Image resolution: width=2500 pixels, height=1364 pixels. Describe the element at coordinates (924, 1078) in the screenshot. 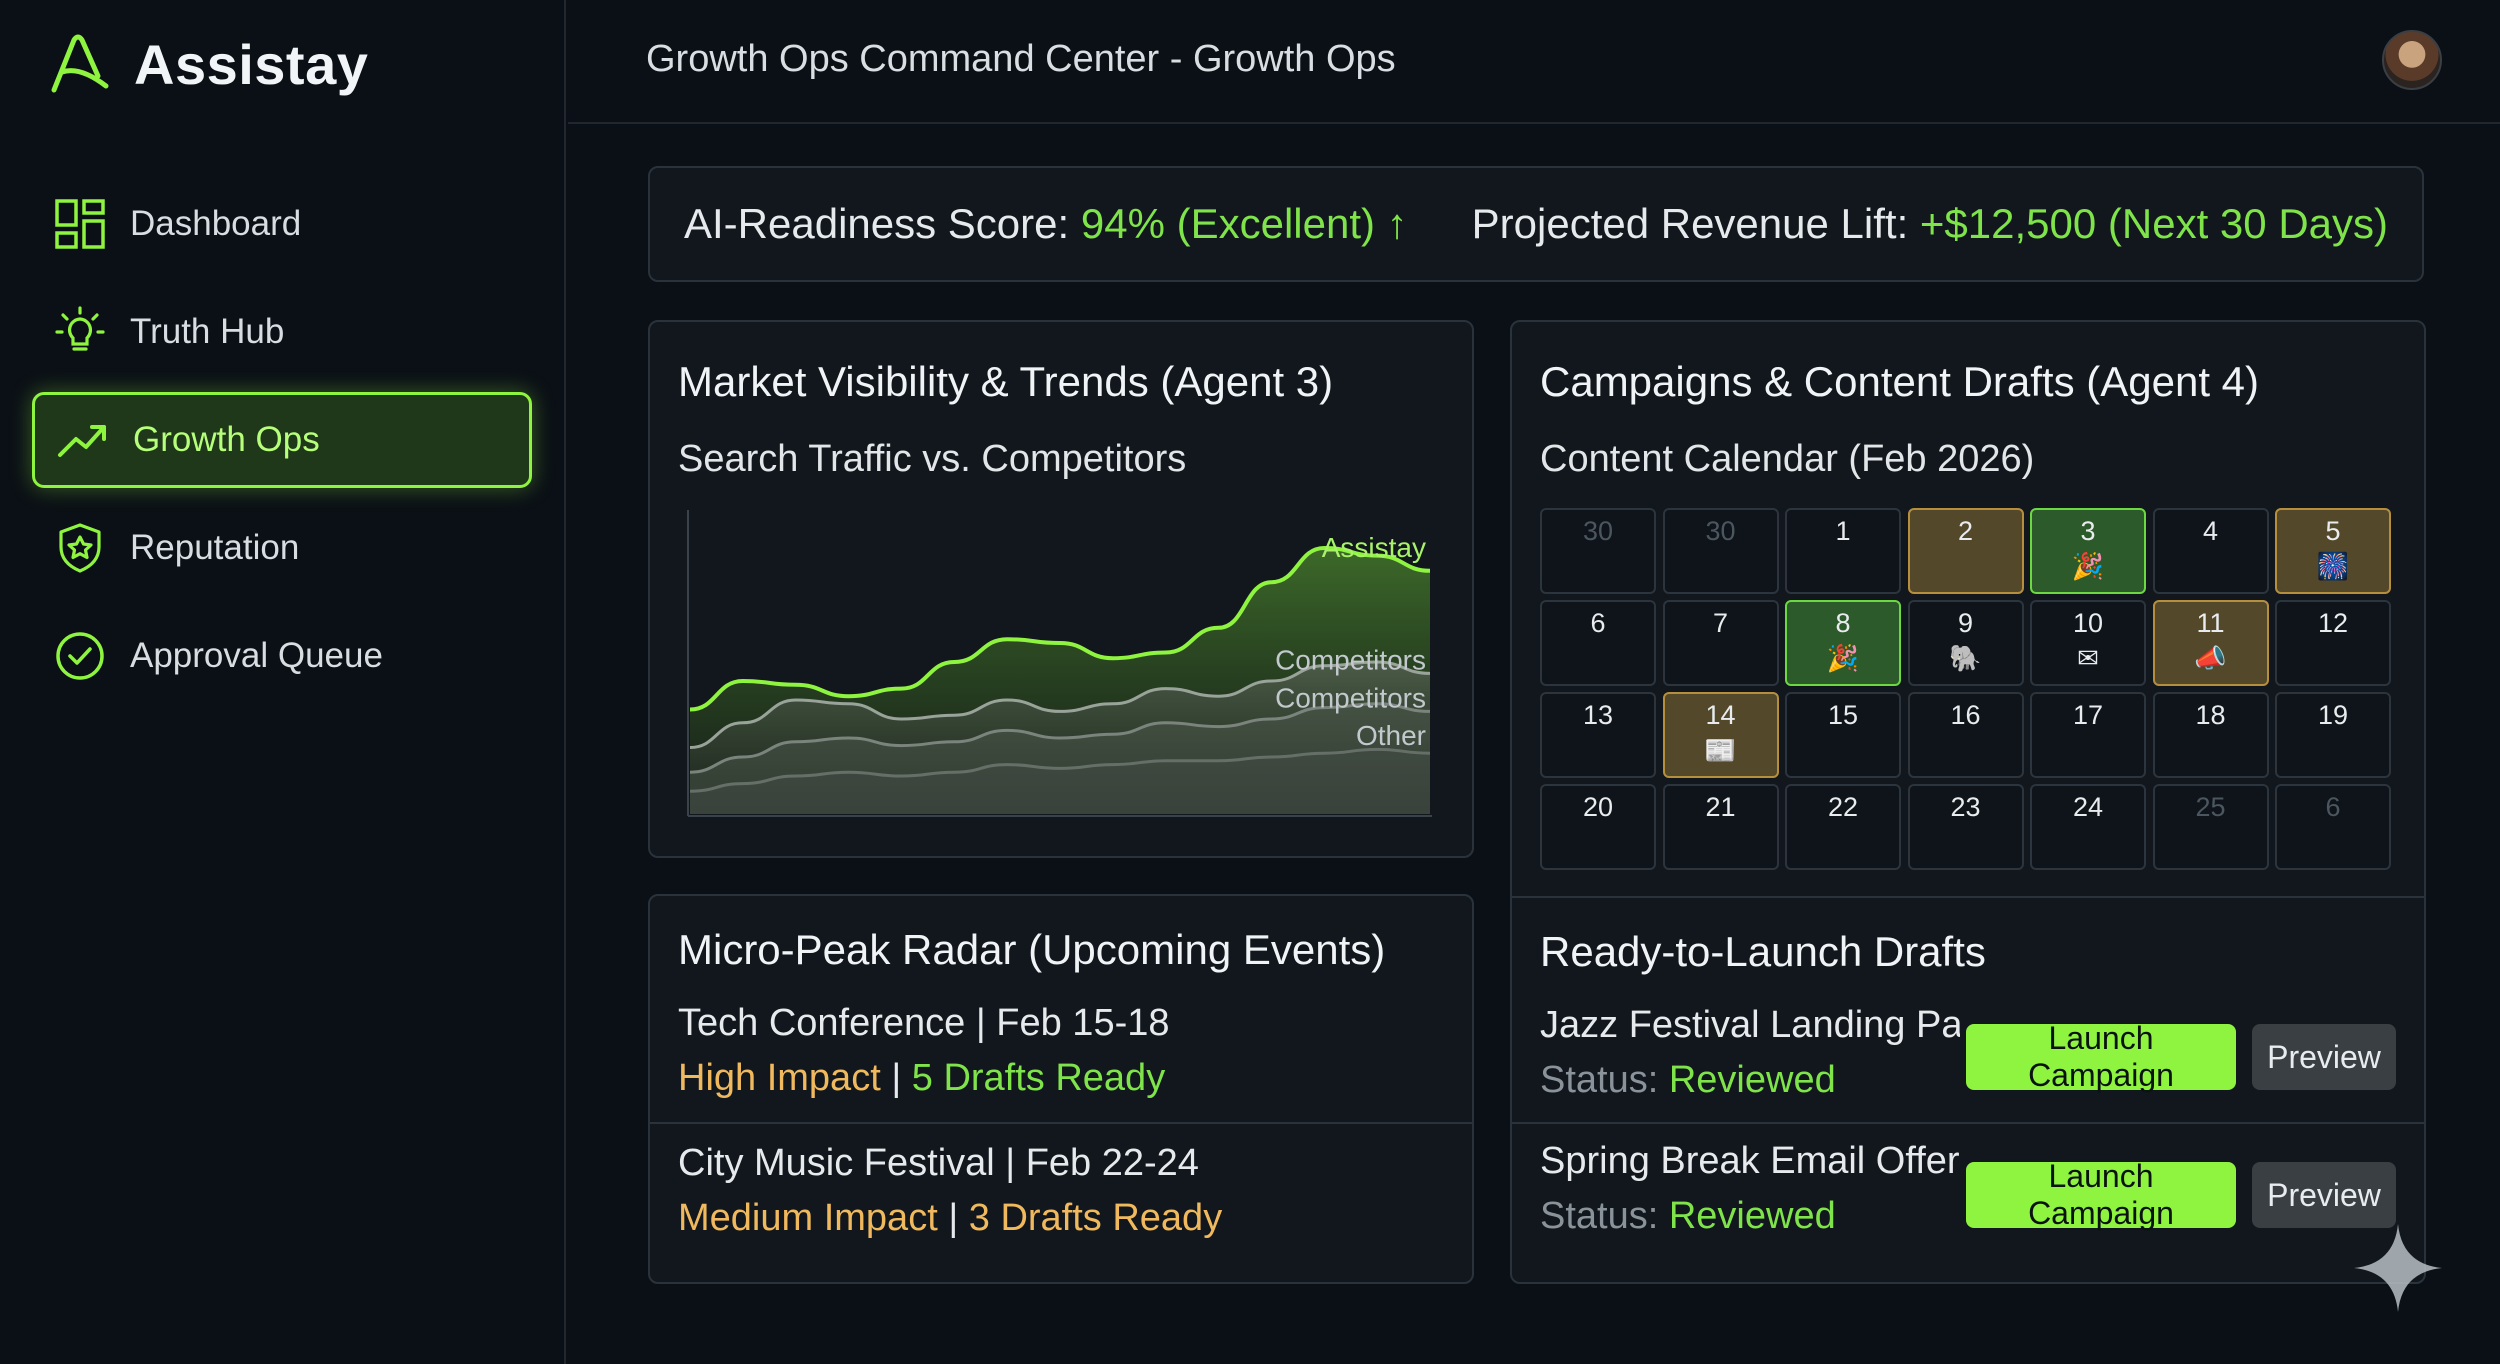

I see `event-meta: High Impact | 5 Drafts Ready` at that location.